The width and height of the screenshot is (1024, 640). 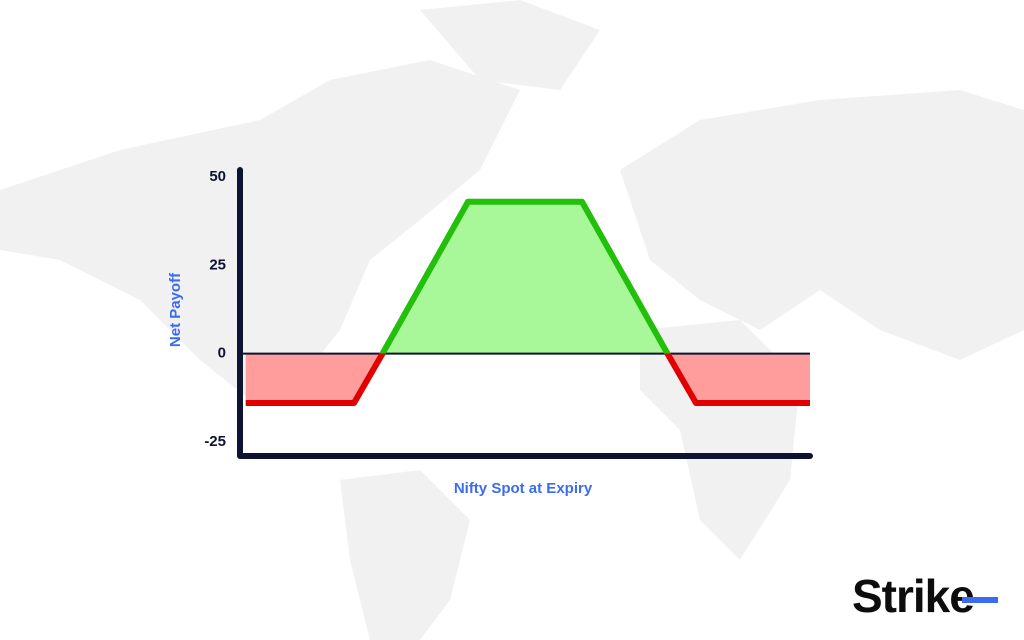 What do you see at coordinates (913, 596) in the screenshot?
I see `logo: Strike` at bounding box center [913, 596].